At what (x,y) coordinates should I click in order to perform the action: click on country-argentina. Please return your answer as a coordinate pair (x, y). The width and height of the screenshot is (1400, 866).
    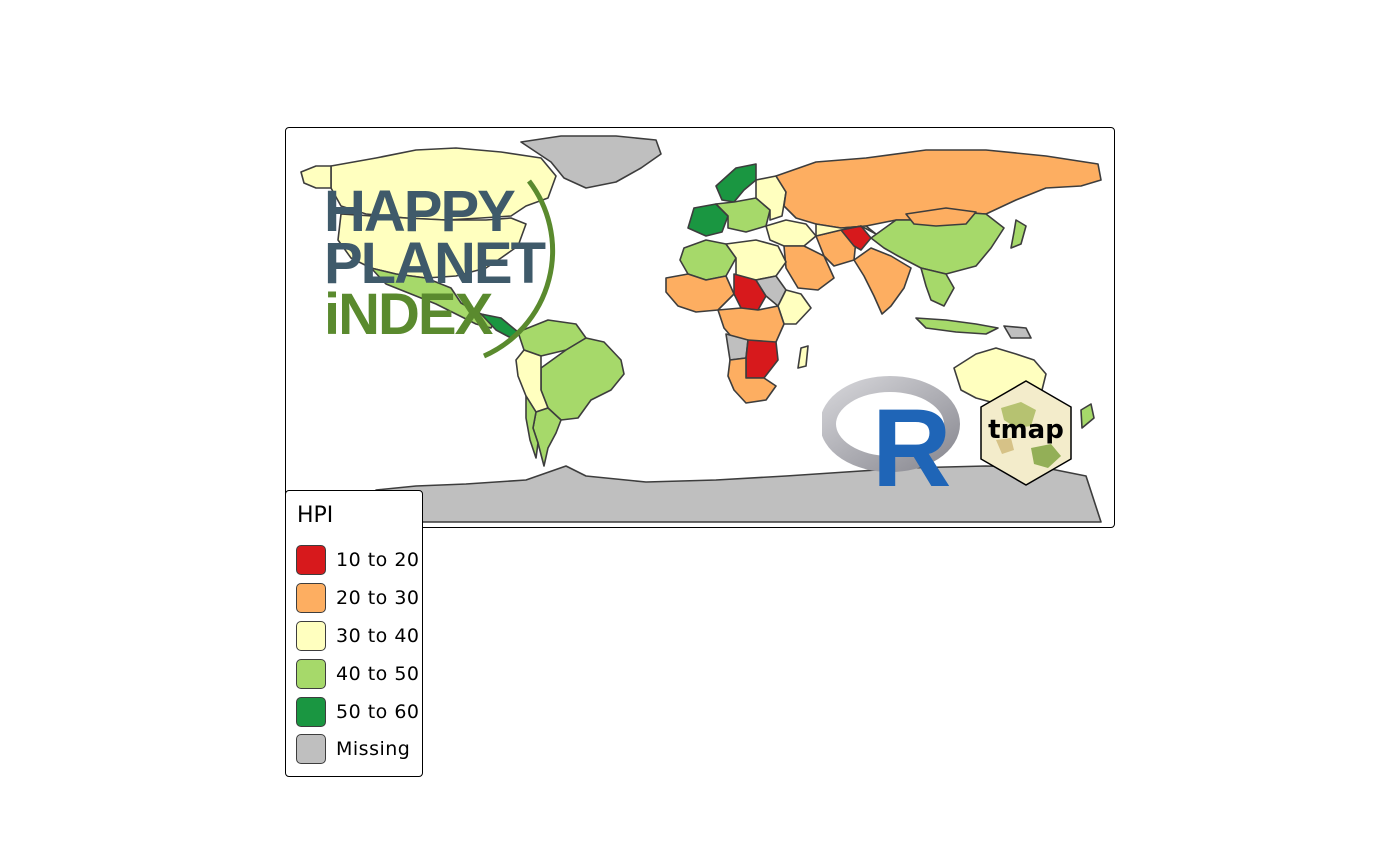
    Looking at the image, I should click on (547, 437).